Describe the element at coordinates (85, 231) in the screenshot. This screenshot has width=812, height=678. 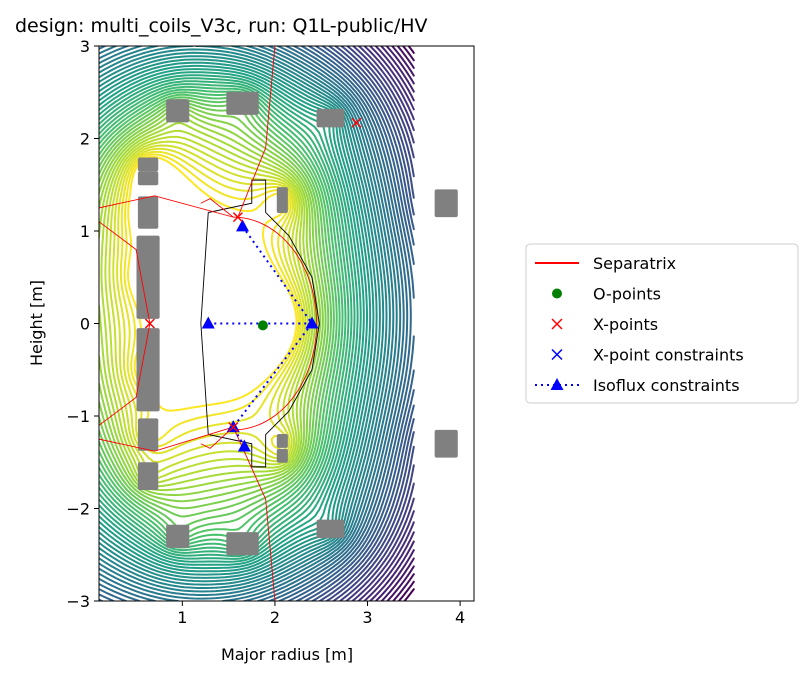
I see `y-tick-label: 1` at that location.